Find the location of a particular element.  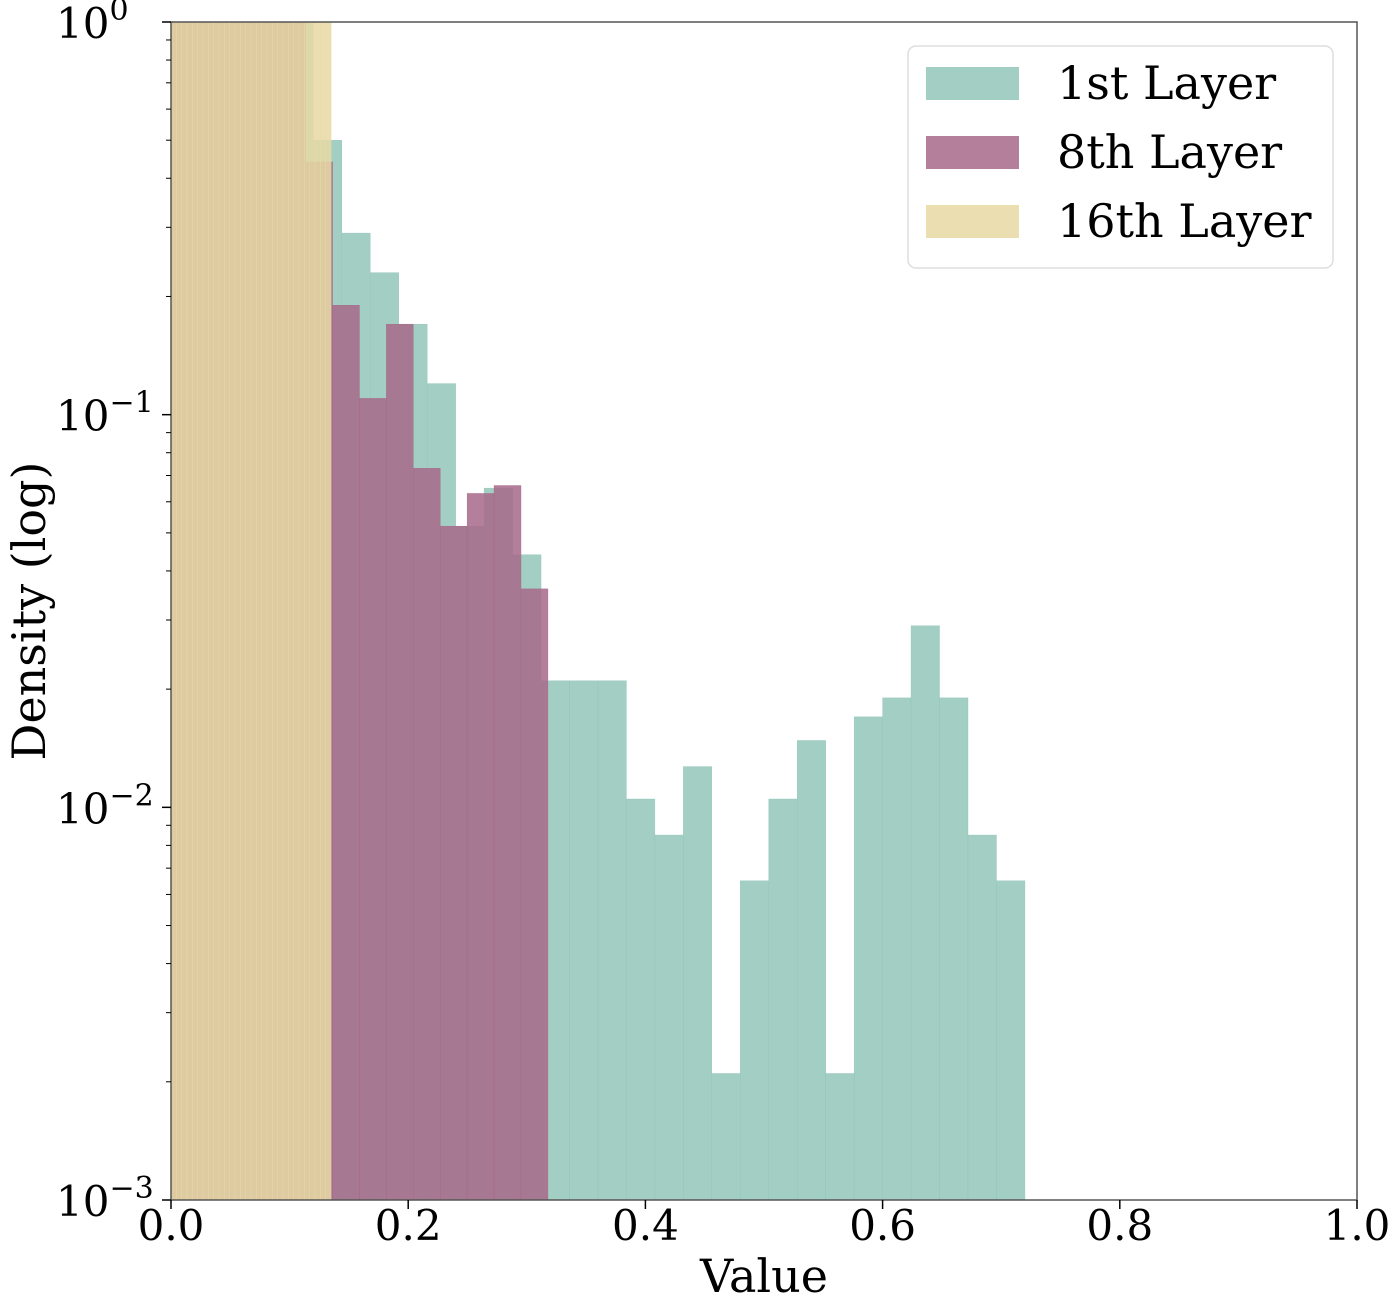

x-axis-ticks: 0.0 0.2 0.4 0.6 0.8 1.0 is located at coordinates (764, 1225).